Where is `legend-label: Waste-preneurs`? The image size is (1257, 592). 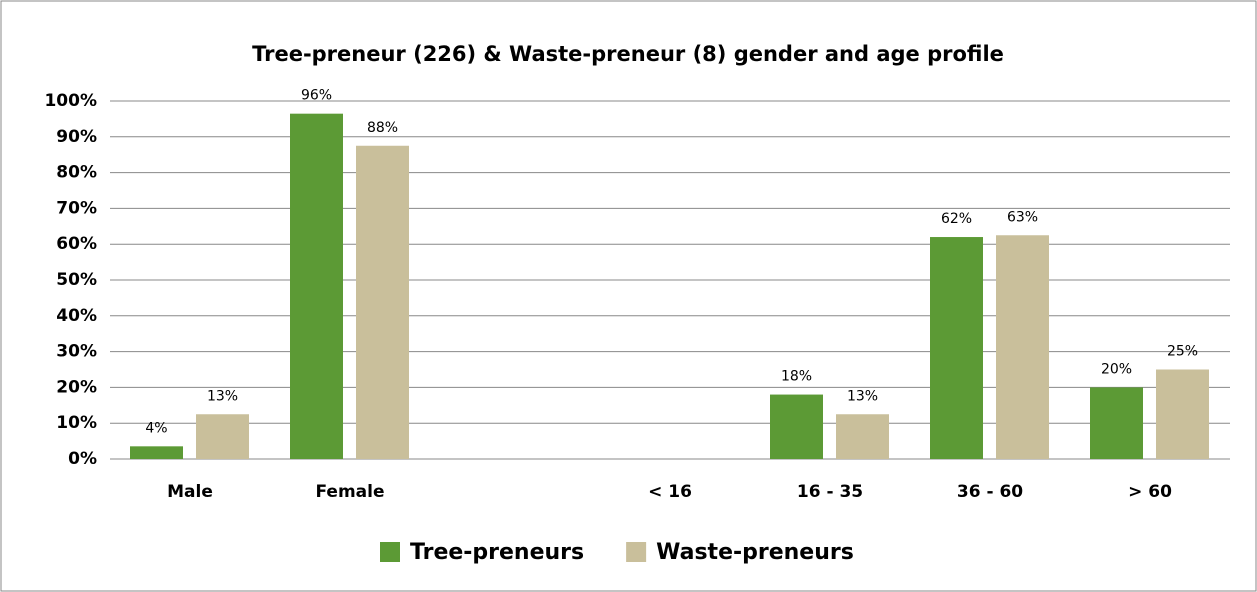
legend-label: Waste-preneurs is located at coordinates (755, 552).